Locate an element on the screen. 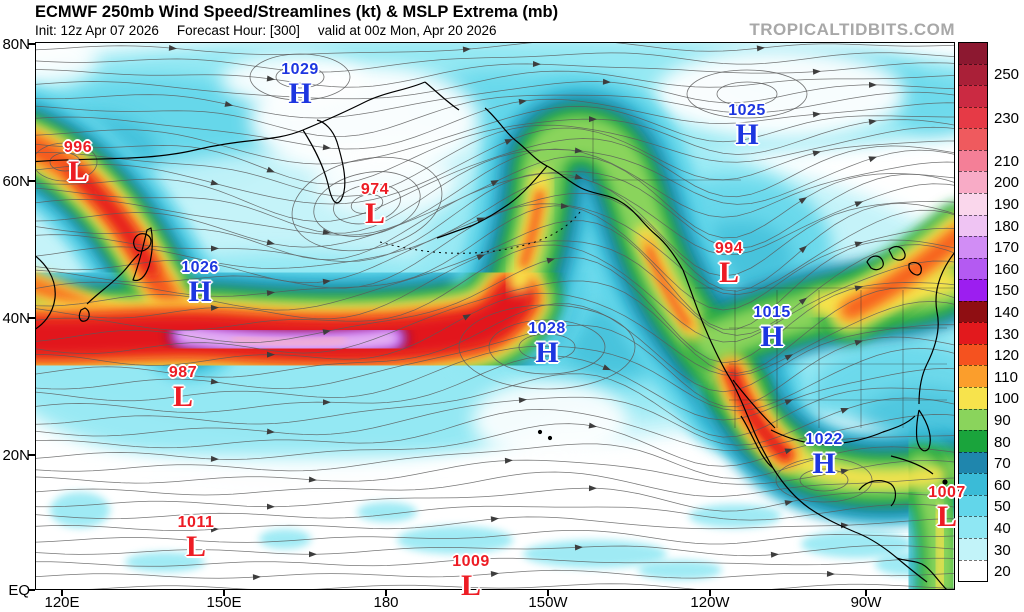 The width and height of the screenshot is (1024, 612). pressure-marker-1007L: 1007 L is located at coordinates (947, 508).